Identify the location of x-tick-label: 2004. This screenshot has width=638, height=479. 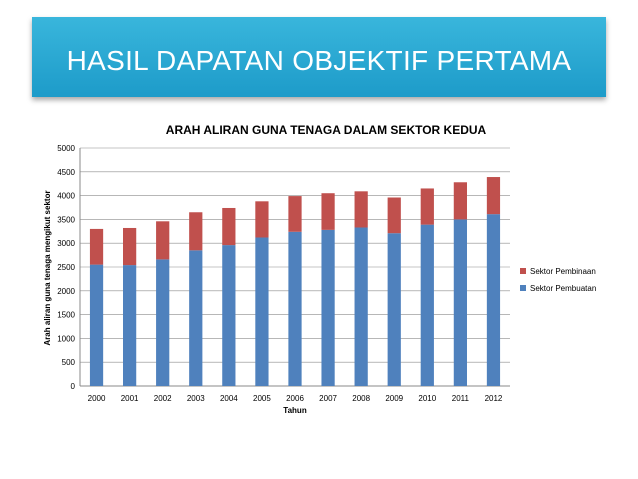
(229, 398).